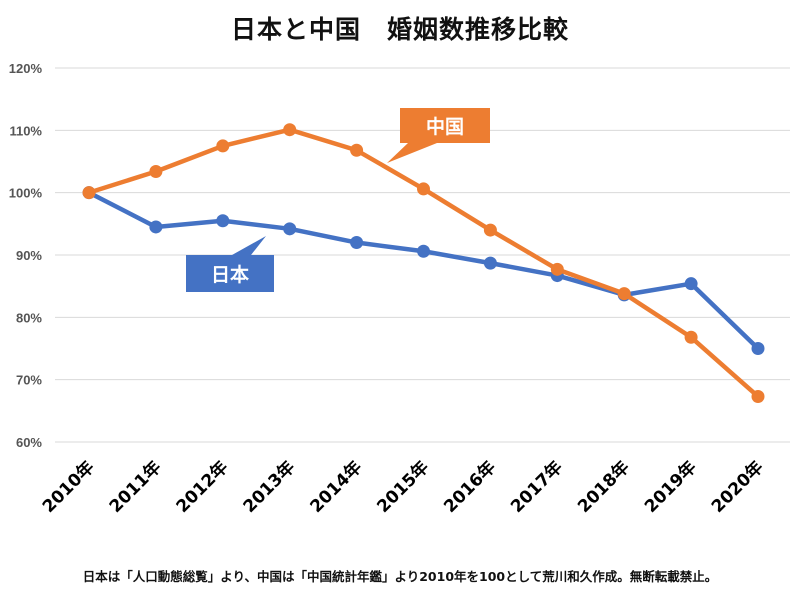 Image resolution: width=800 pixels, height=600 pixels. Describe the element at coordinates (269, 487) in the screenshot. I see `x-tick-label: 2013年` at that location.